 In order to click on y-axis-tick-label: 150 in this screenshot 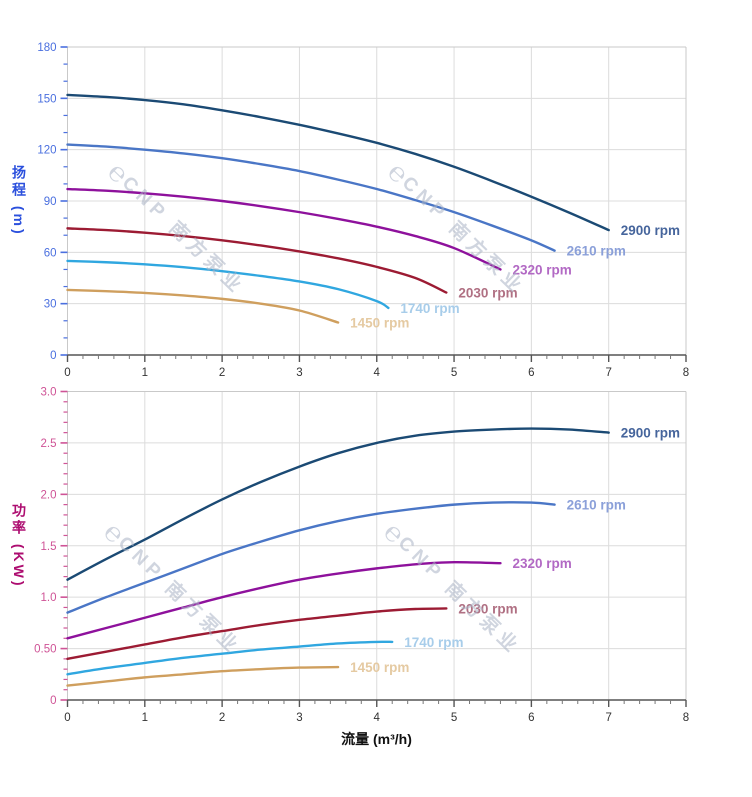, I will do `click(46, 99)`.